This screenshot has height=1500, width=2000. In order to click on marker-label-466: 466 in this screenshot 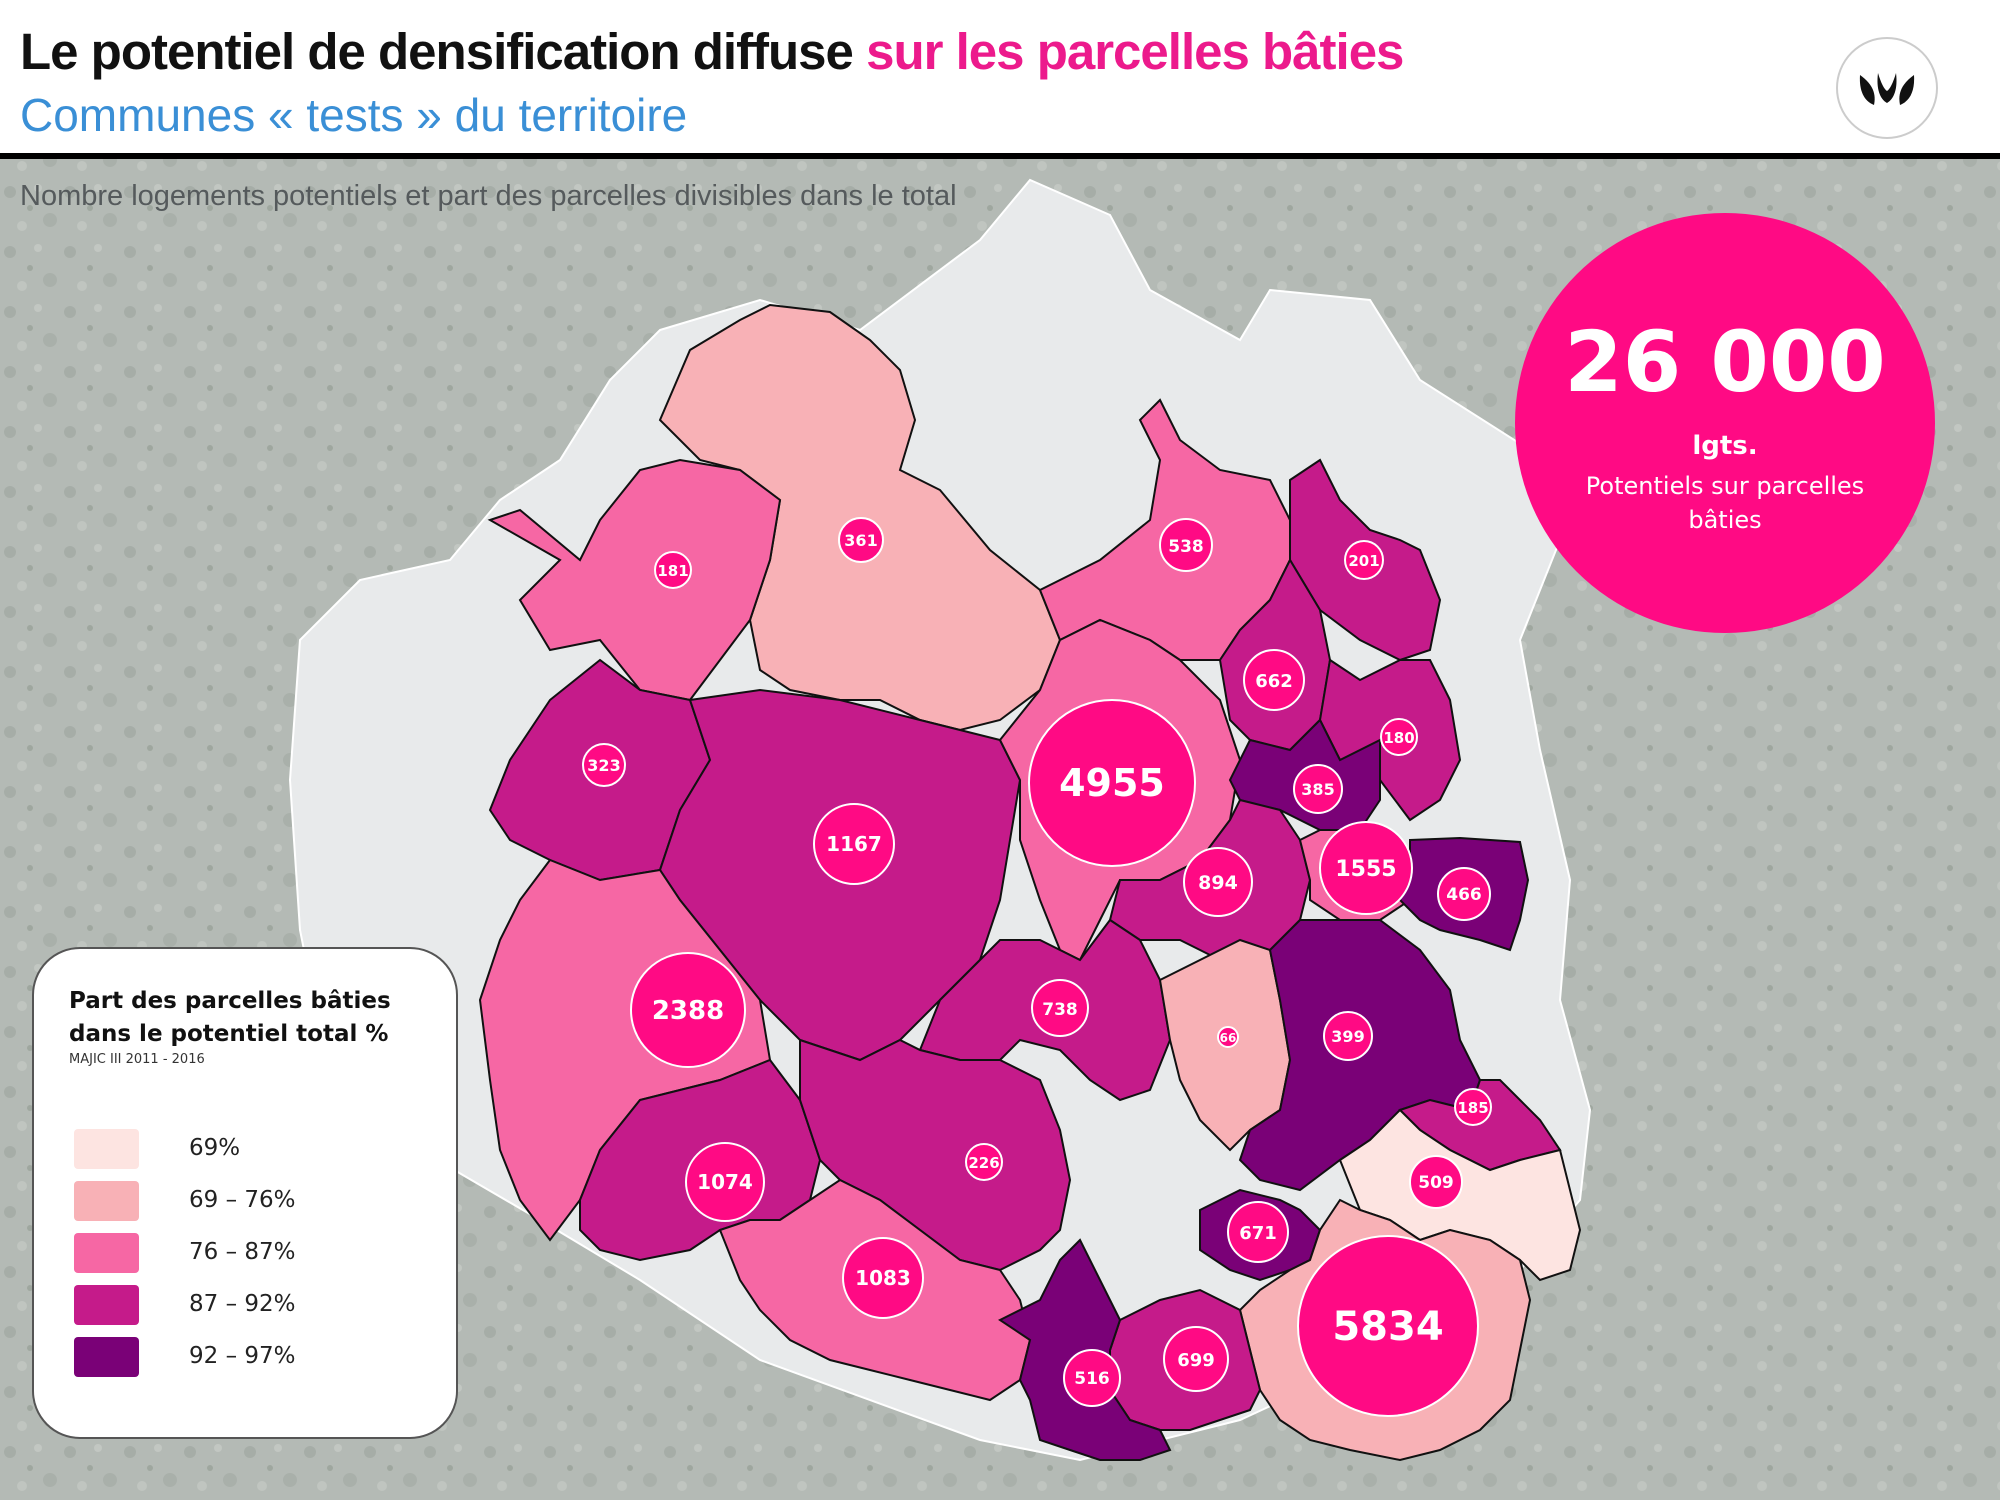, I will do `click(1464, 895)`.